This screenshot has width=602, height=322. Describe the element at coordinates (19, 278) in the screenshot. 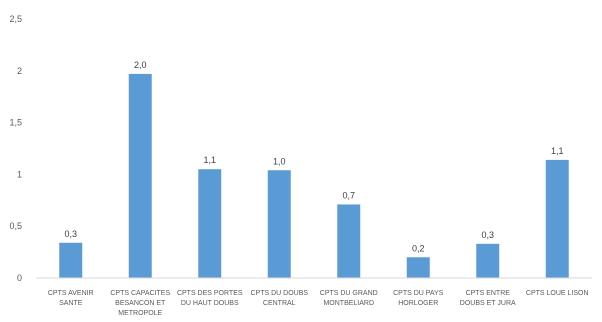

I see `y-tick-label: 0` at that location.